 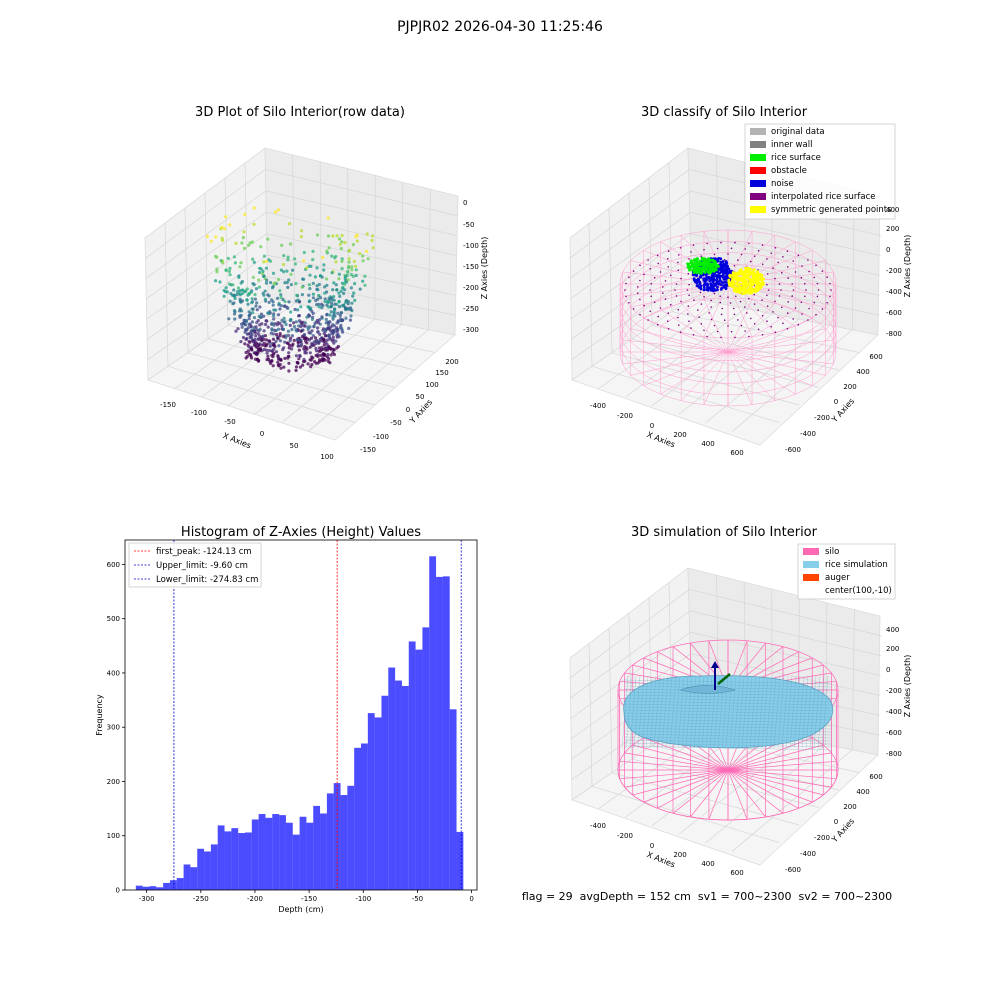 I want to click on raw-ztick: 0, so click(x=465, y=203).